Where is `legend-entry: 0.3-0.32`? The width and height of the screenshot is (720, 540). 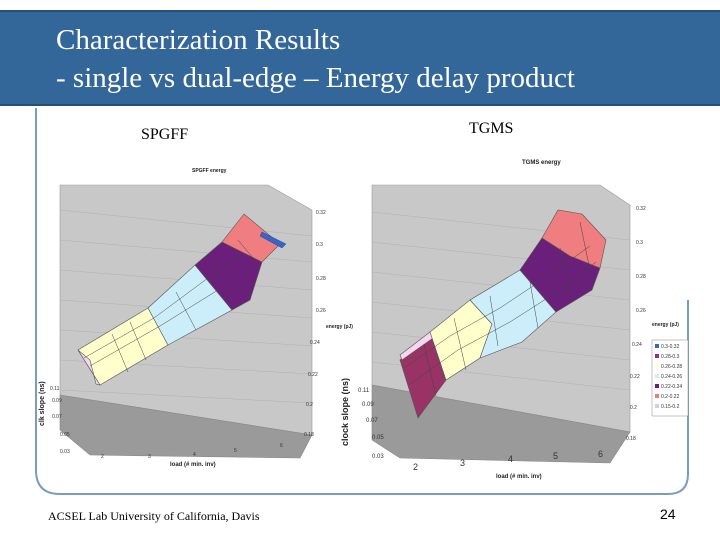
legend-entry: 0.3-0.32 is located at coordinates (670, 347).